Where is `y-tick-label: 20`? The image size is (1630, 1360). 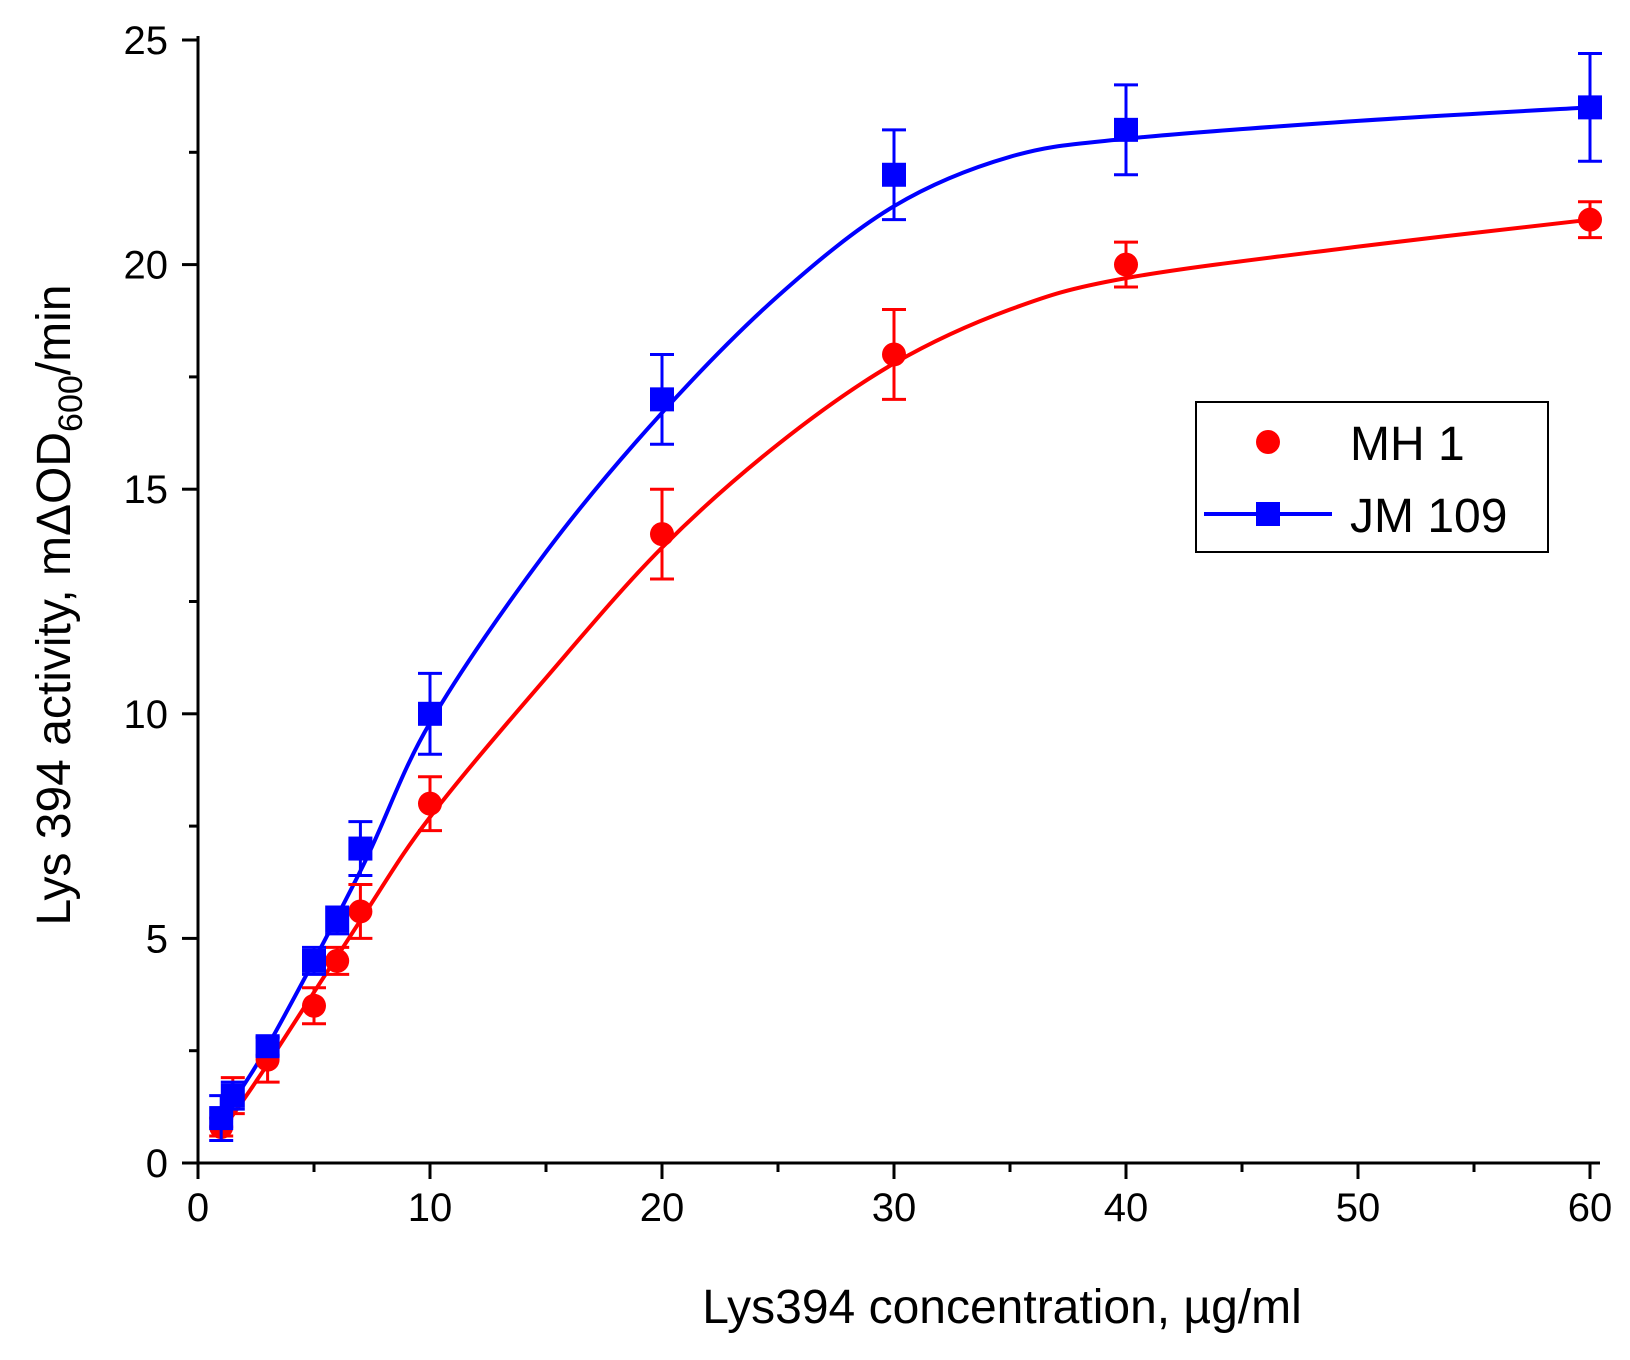
y-tick-label: 20 is located at coordinates (146, 266).